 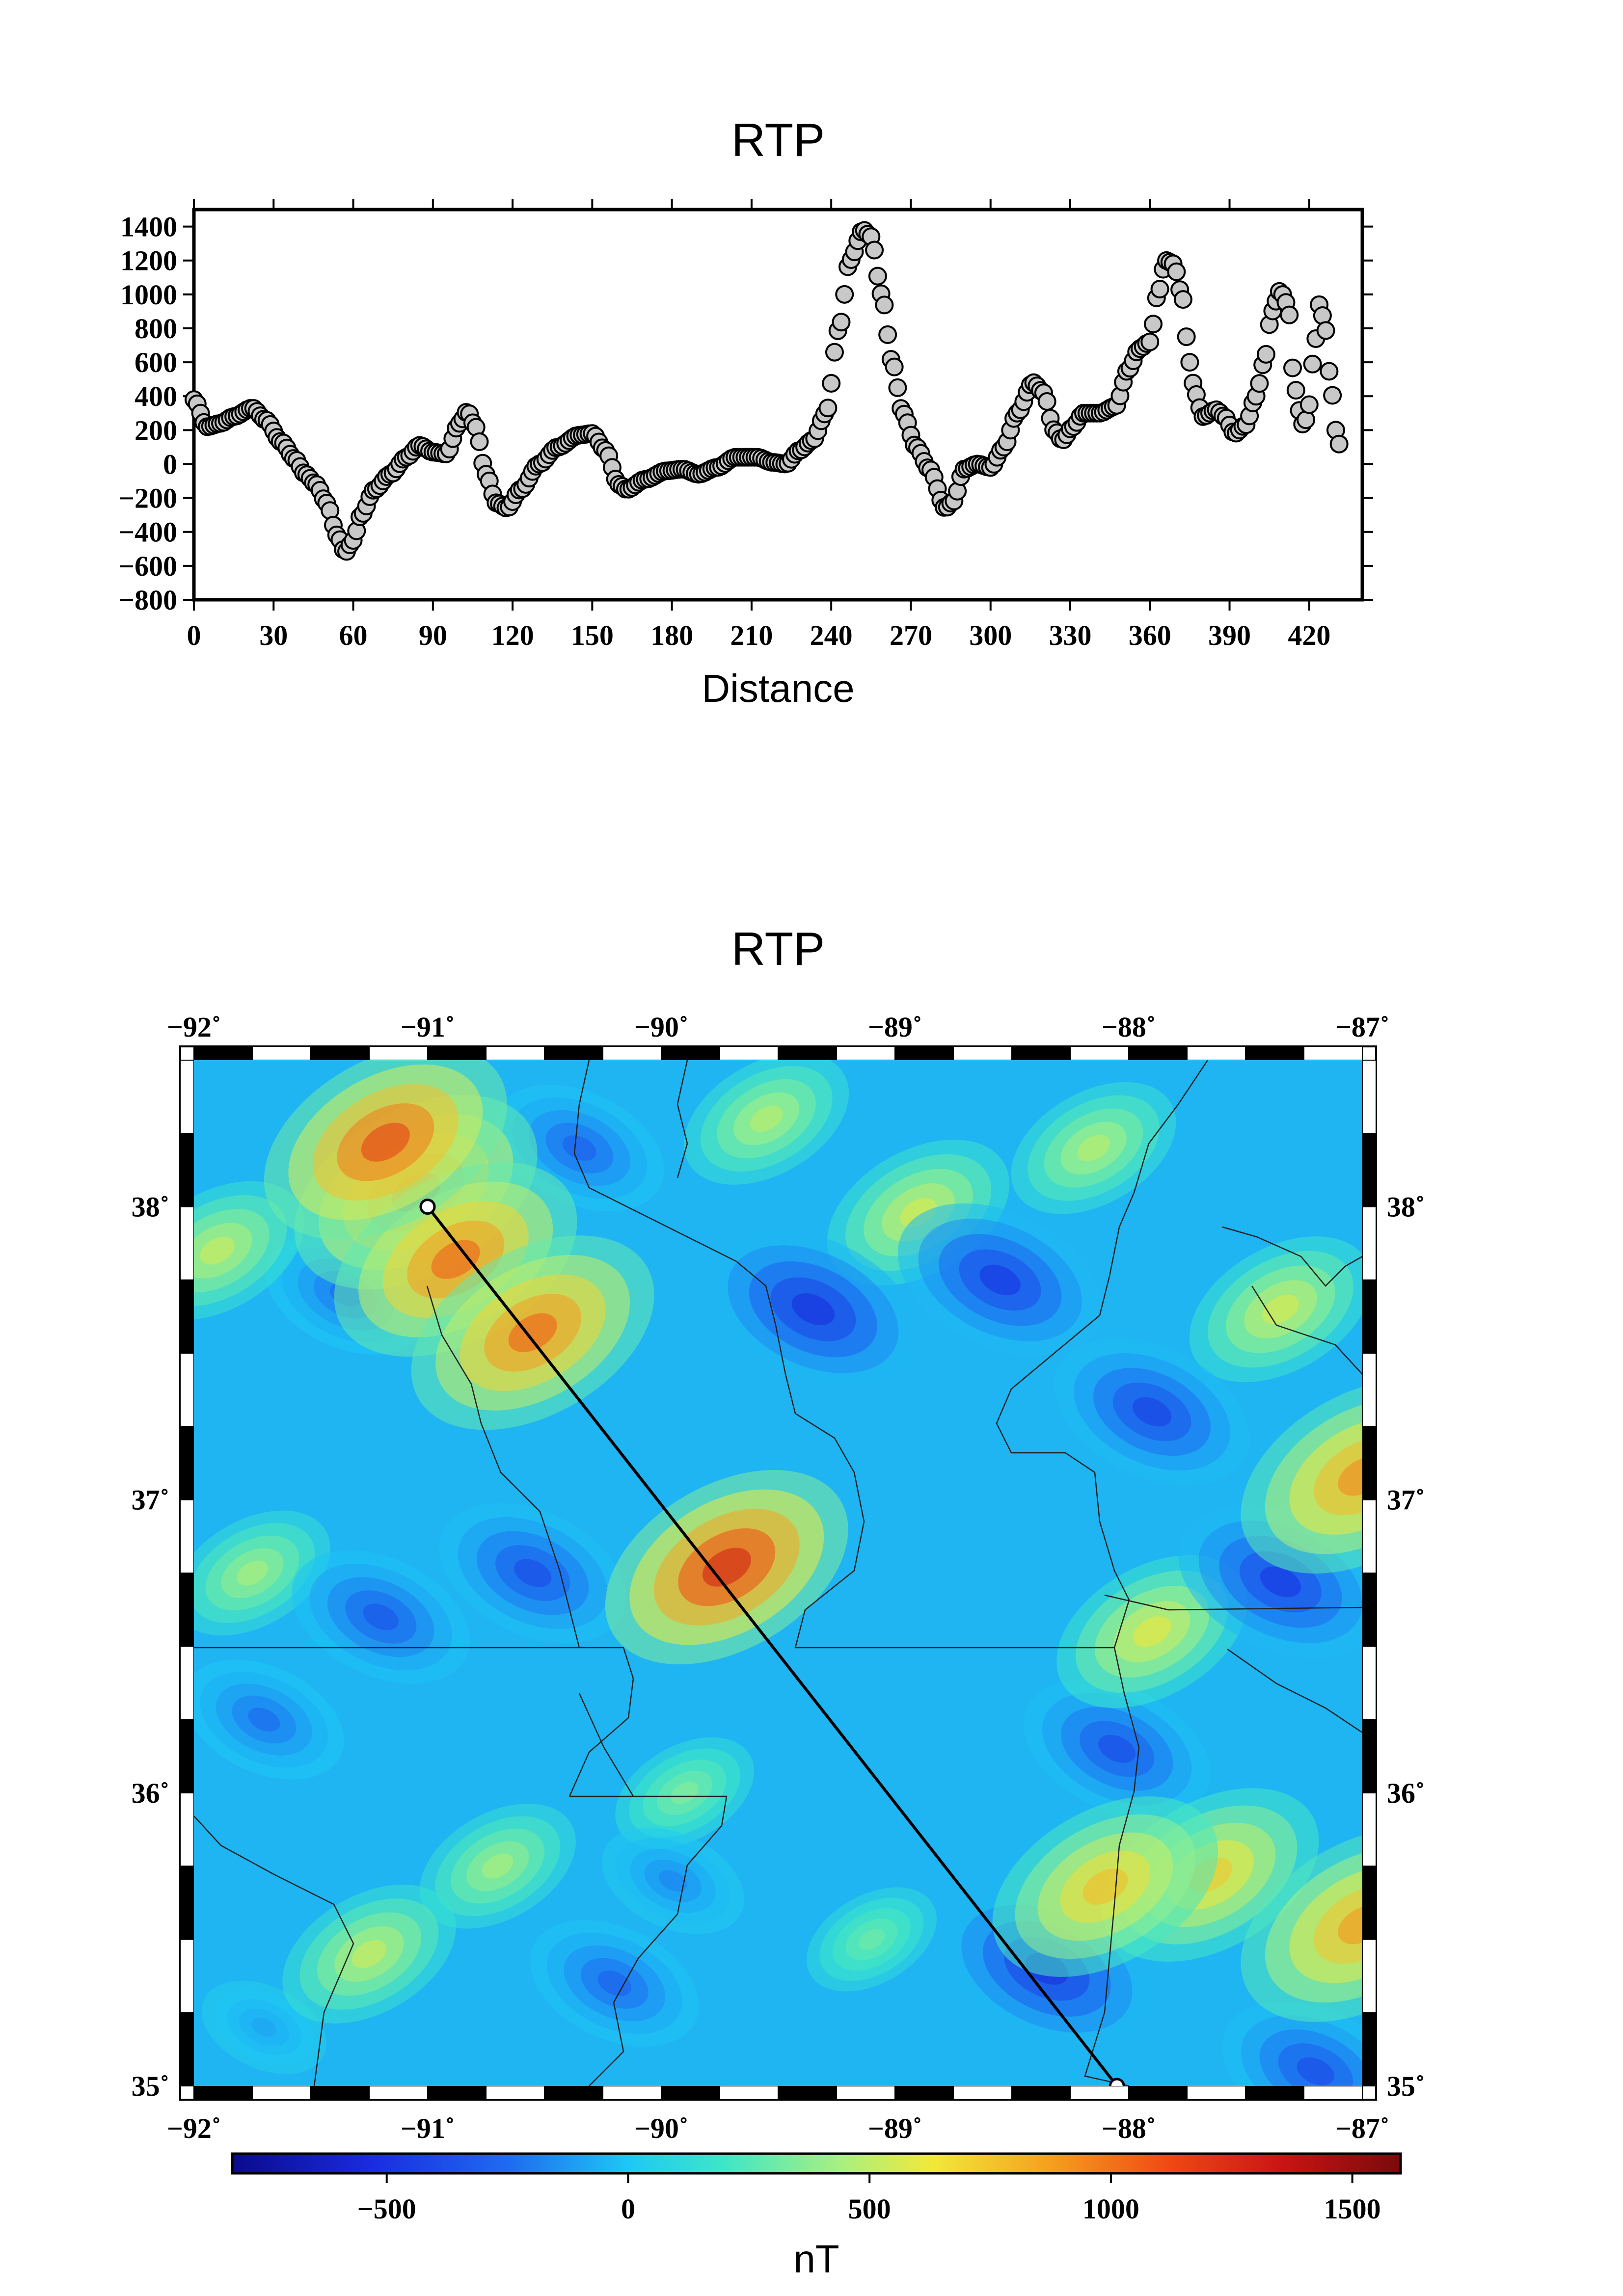 I want to click on wabash-river, so click(x=1292, y=1256).